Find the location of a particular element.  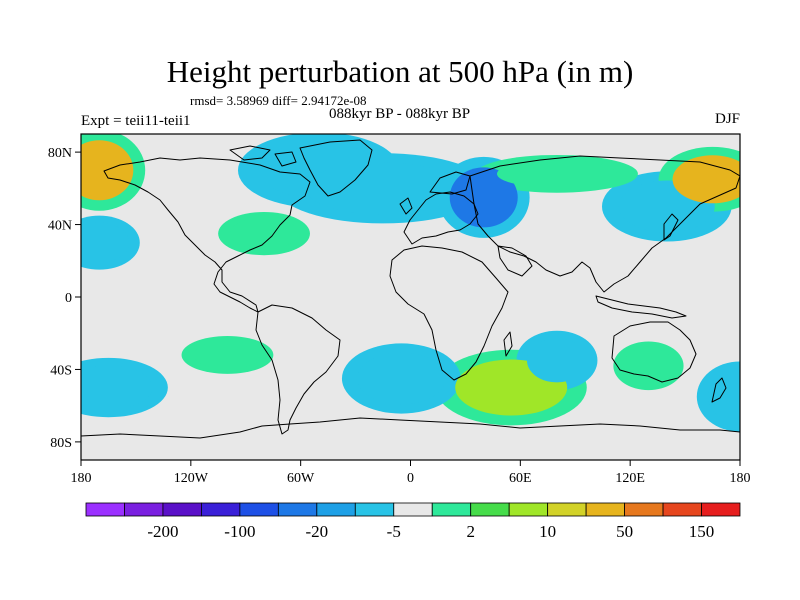

coast-madagascar is located at coordinates (508, 344).